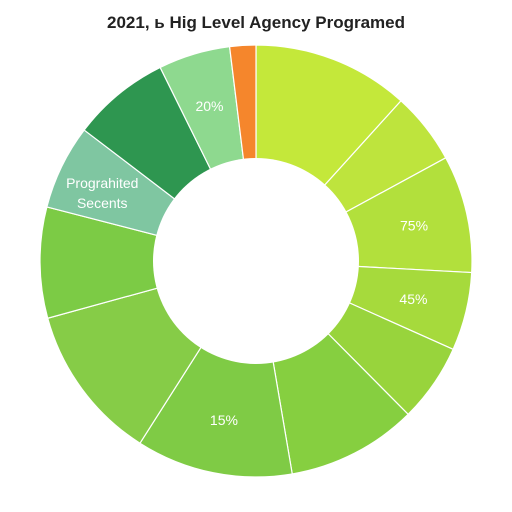 Image resolution: width=512 pixels, height=512 pixels. What do you see at coordinates (224, 420) in the screenshot?
I see `slice-value-label: 15%` at bounding box center [224, 420].